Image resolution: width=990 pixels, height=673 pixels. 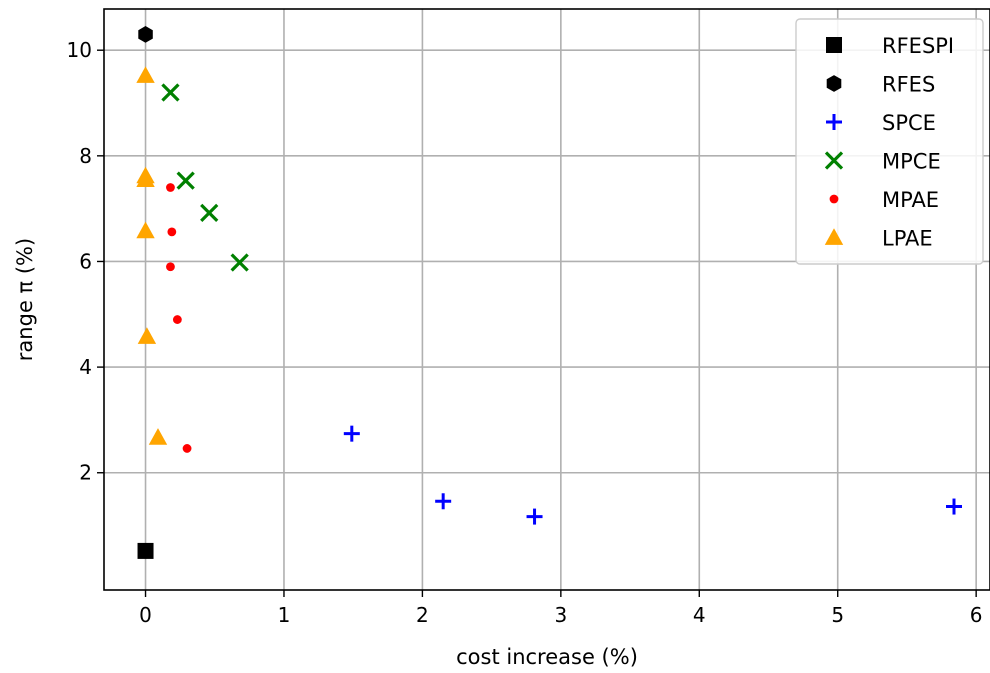 What do you see at coordinates (85, 473) in the screenshot?
I see `y-tick-label: 2` at bounding box center [85, 473].